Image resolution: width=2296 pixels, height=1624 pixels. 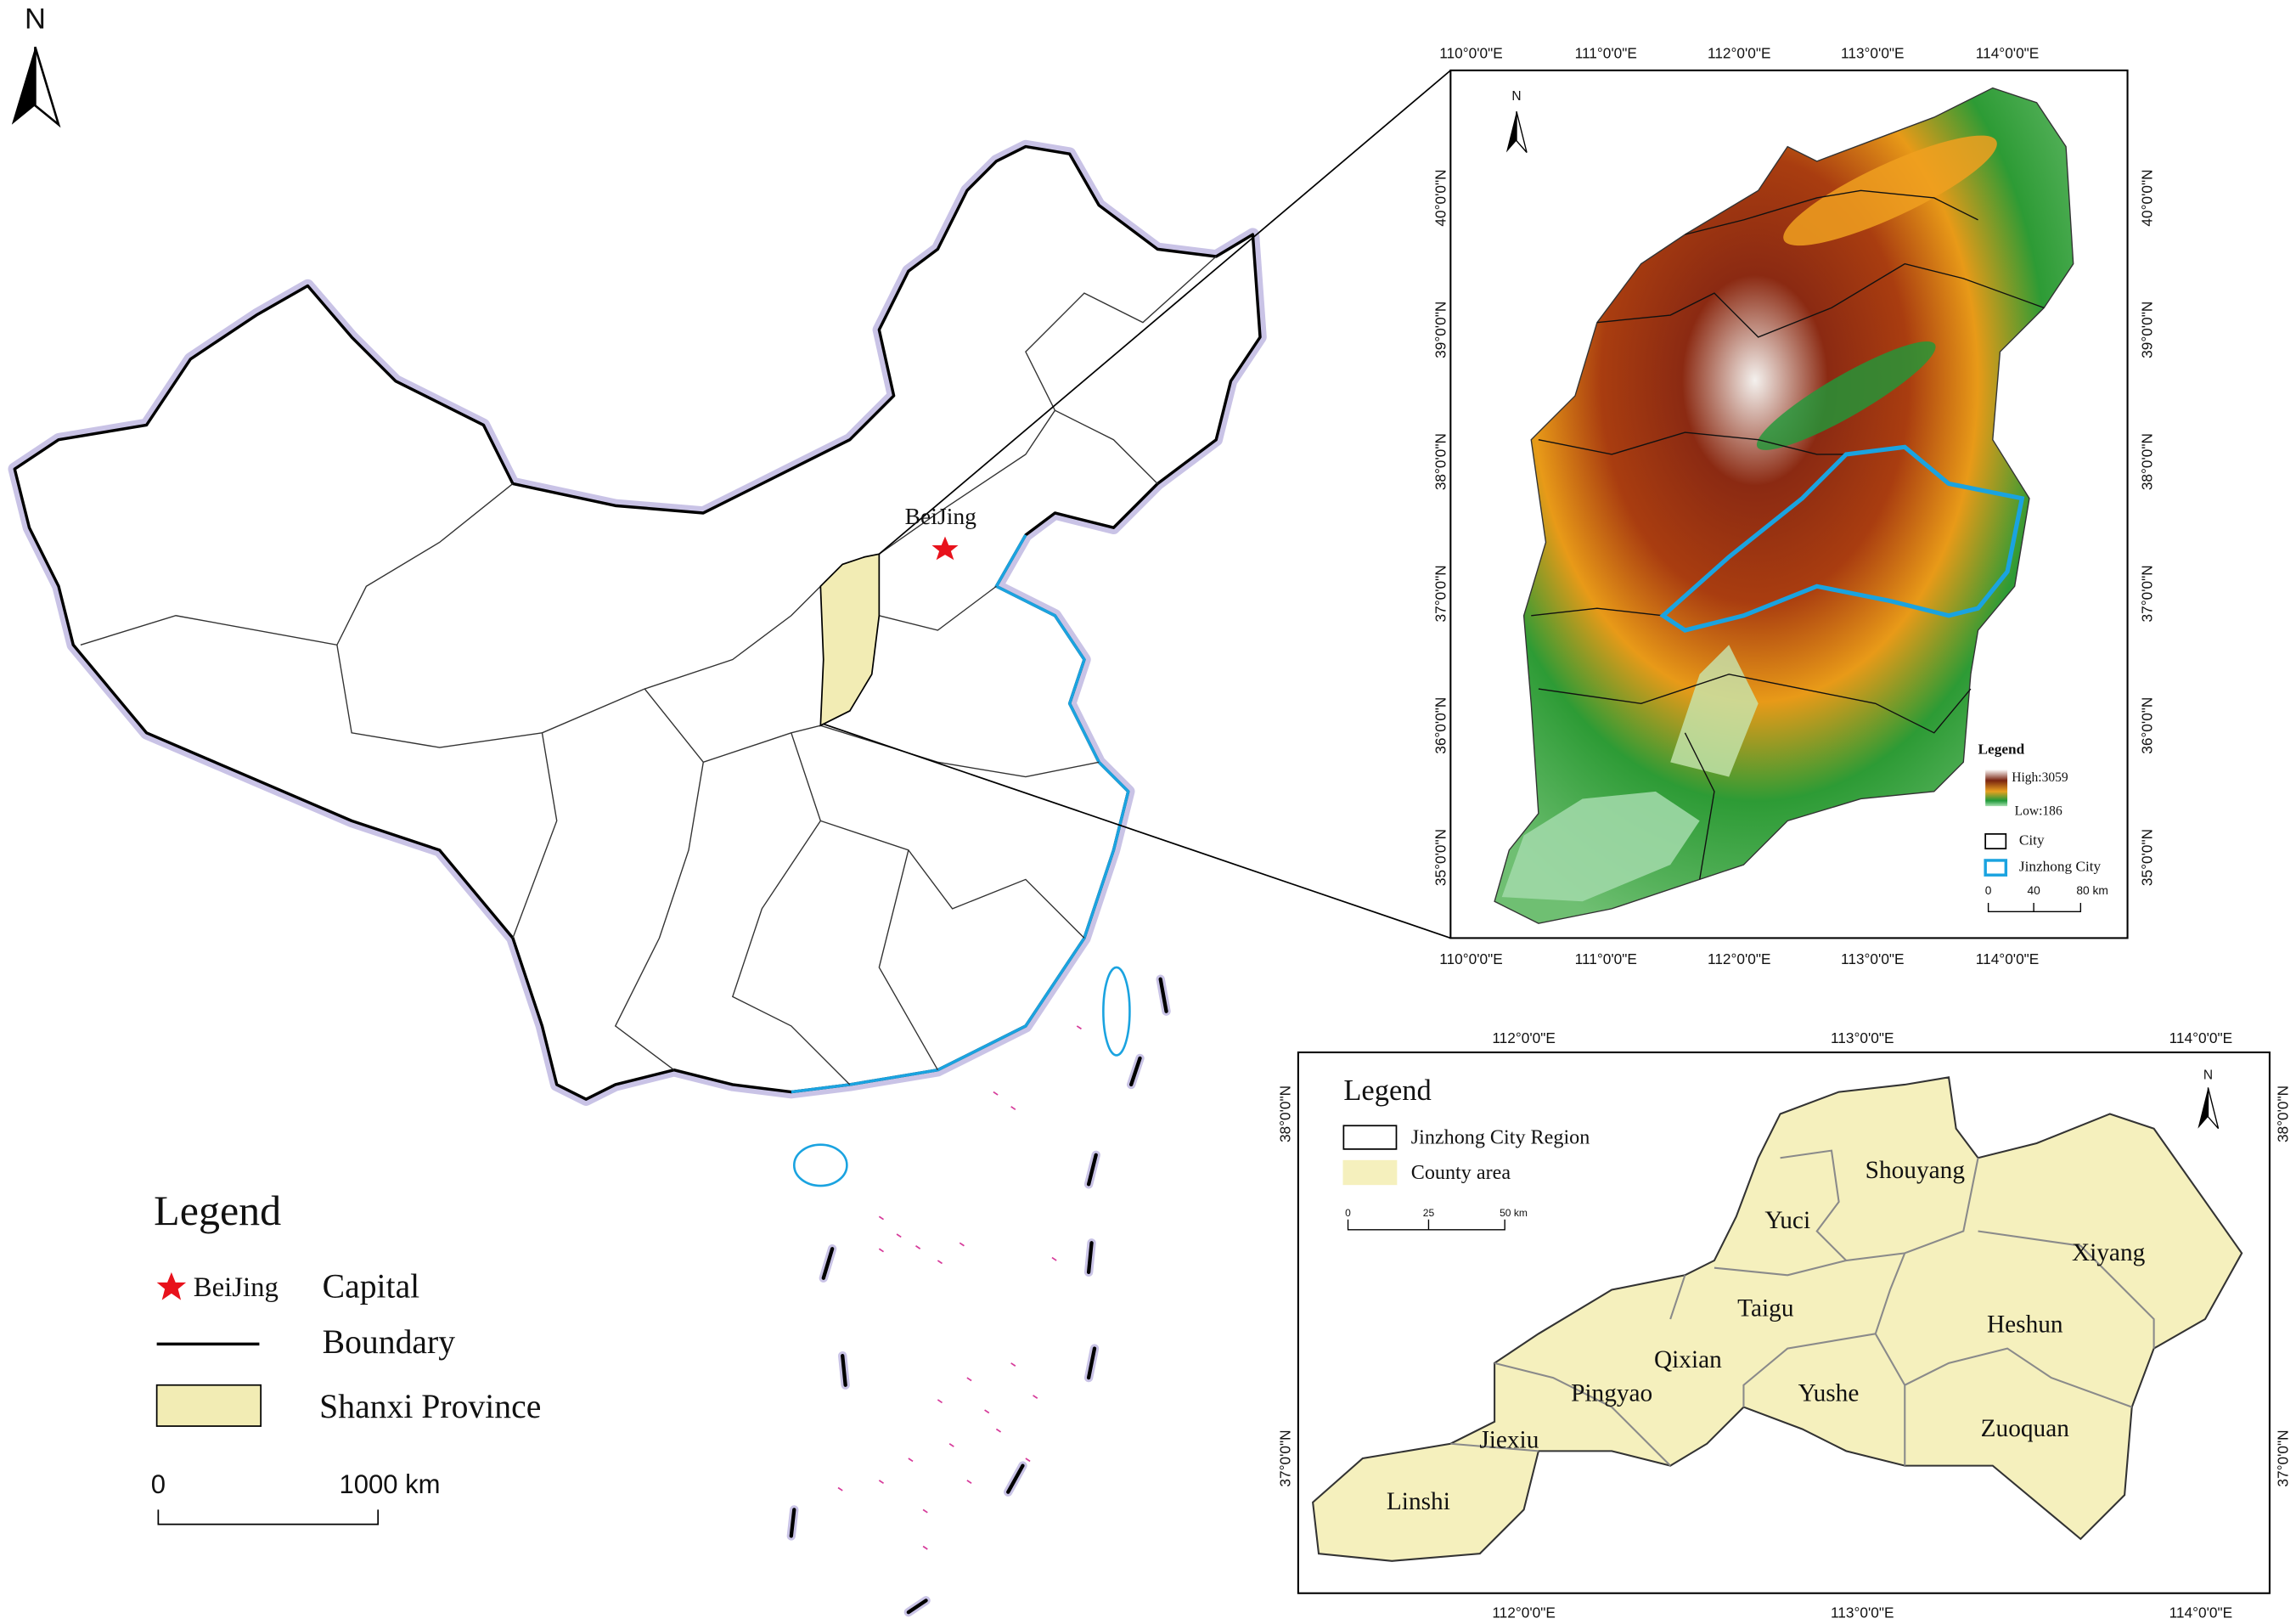 What do you see at coordinates (960, 1288) in the screenshot?
I see `islands` at bounding box center [960, 1288].